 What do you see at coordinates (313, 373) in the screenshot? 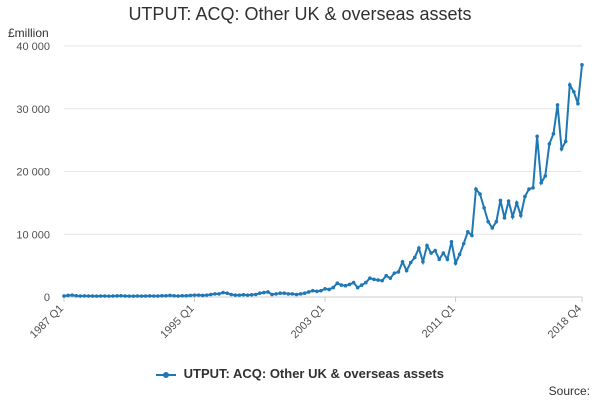
I see `legend-label: UTPUT: ACQ: Other UK & overseas assets` at bounding box center [313, 373].